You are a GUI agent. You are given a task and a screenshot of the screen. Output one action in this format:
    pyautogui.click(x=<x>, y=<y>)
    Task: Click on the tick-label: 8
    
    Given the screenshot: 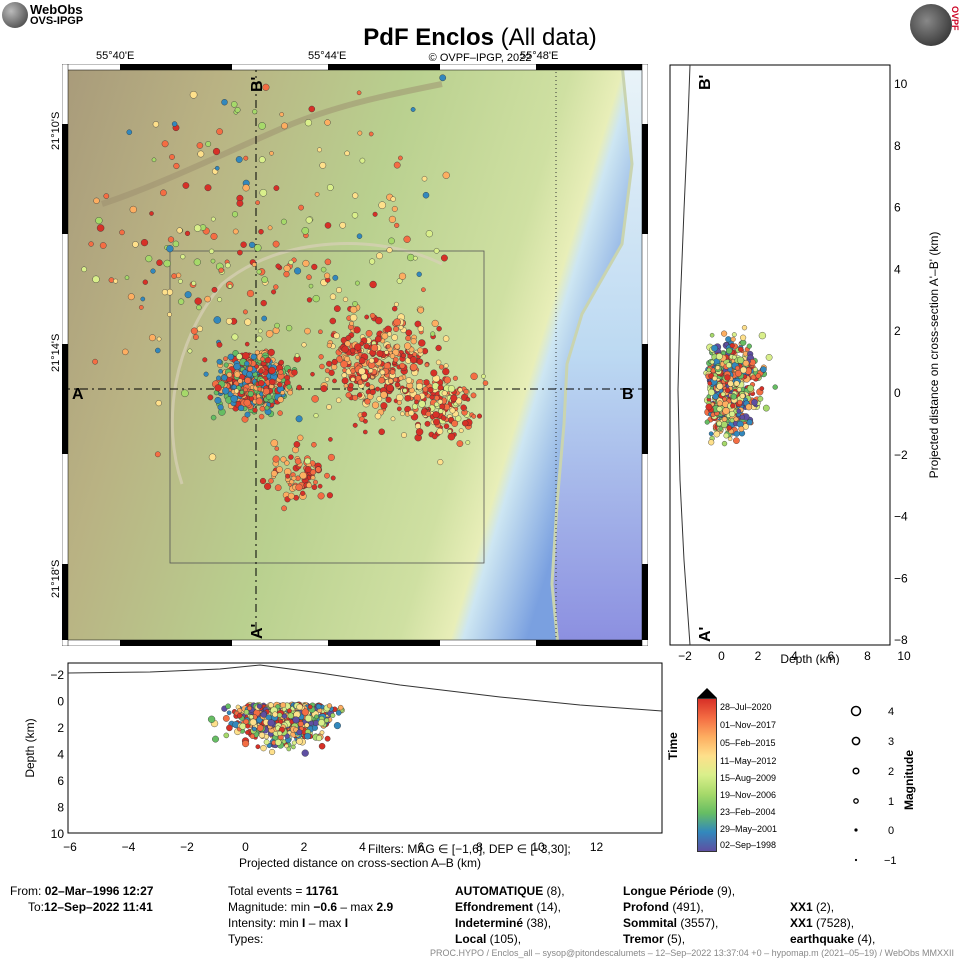 What is the action you would take?
    pyautogui.click(x=479, y=847)
    